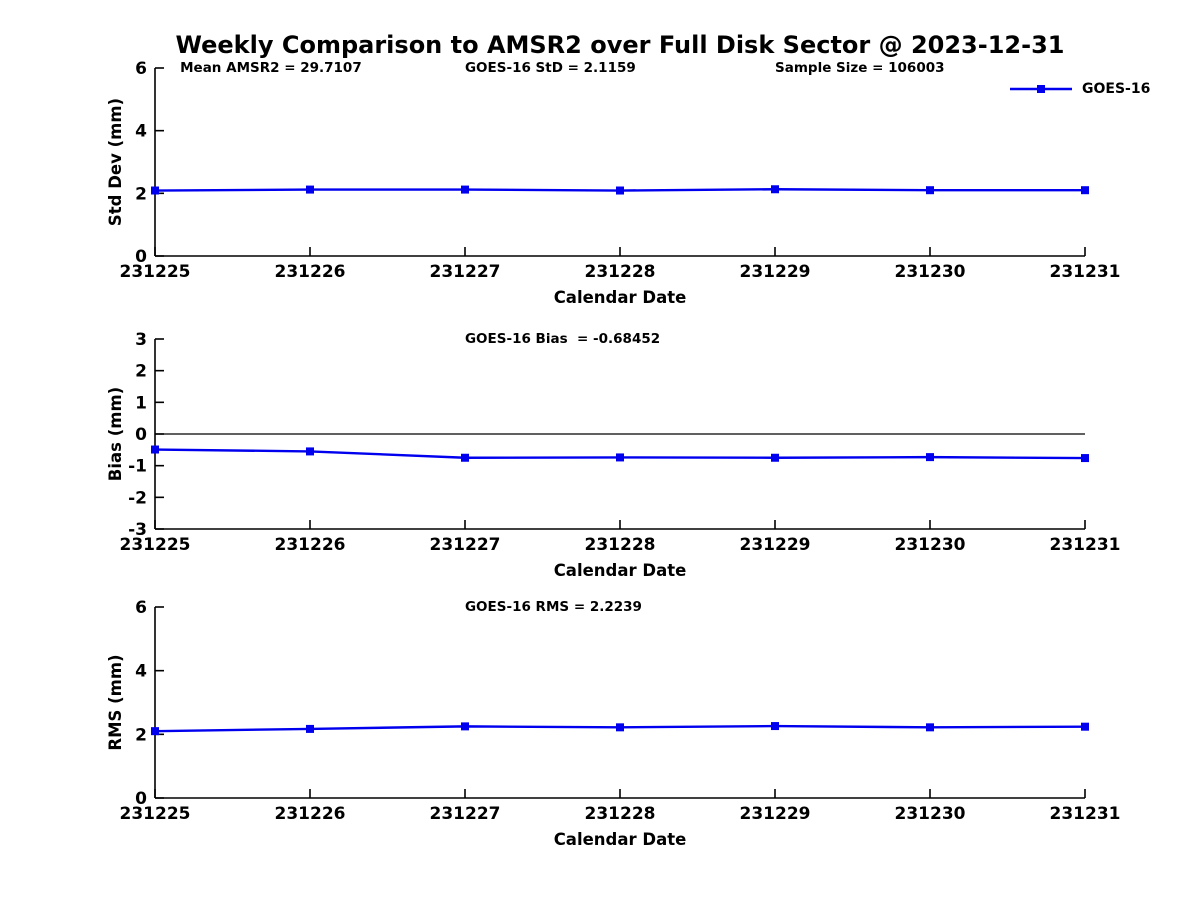  What do you see at coordinates (1079, 89) in the screenshot?
I see `legend: GOES-16` at bounding box center [1079, 89].